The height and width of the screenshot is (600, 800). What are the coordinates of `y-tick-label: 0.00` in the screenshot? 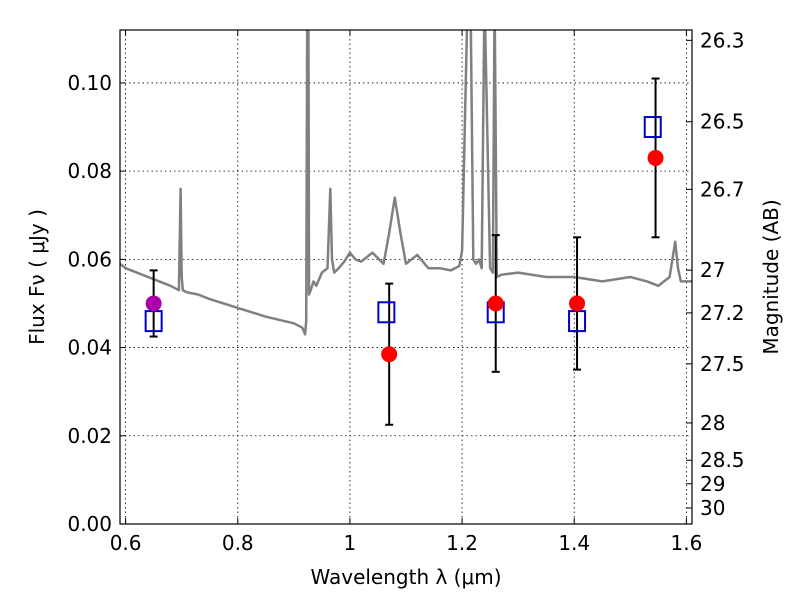 It's located at (89, 524).